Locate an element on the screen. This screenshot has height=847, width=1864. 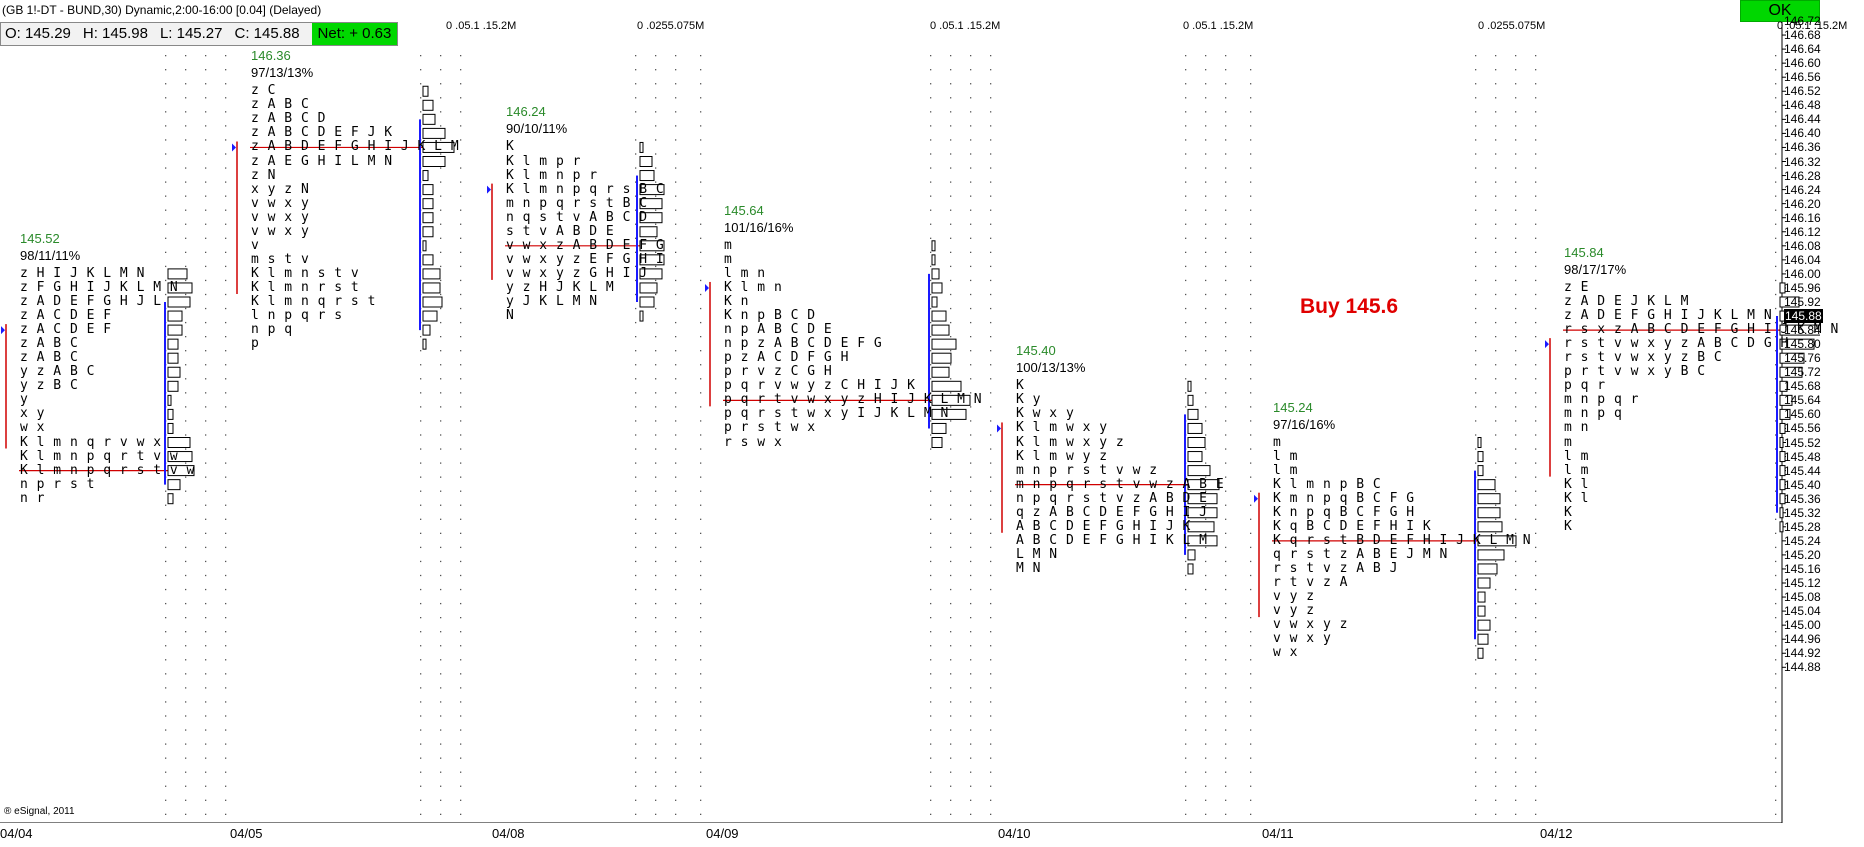
price-tick-label: 145.32 is located at coordinates (1802, 512).